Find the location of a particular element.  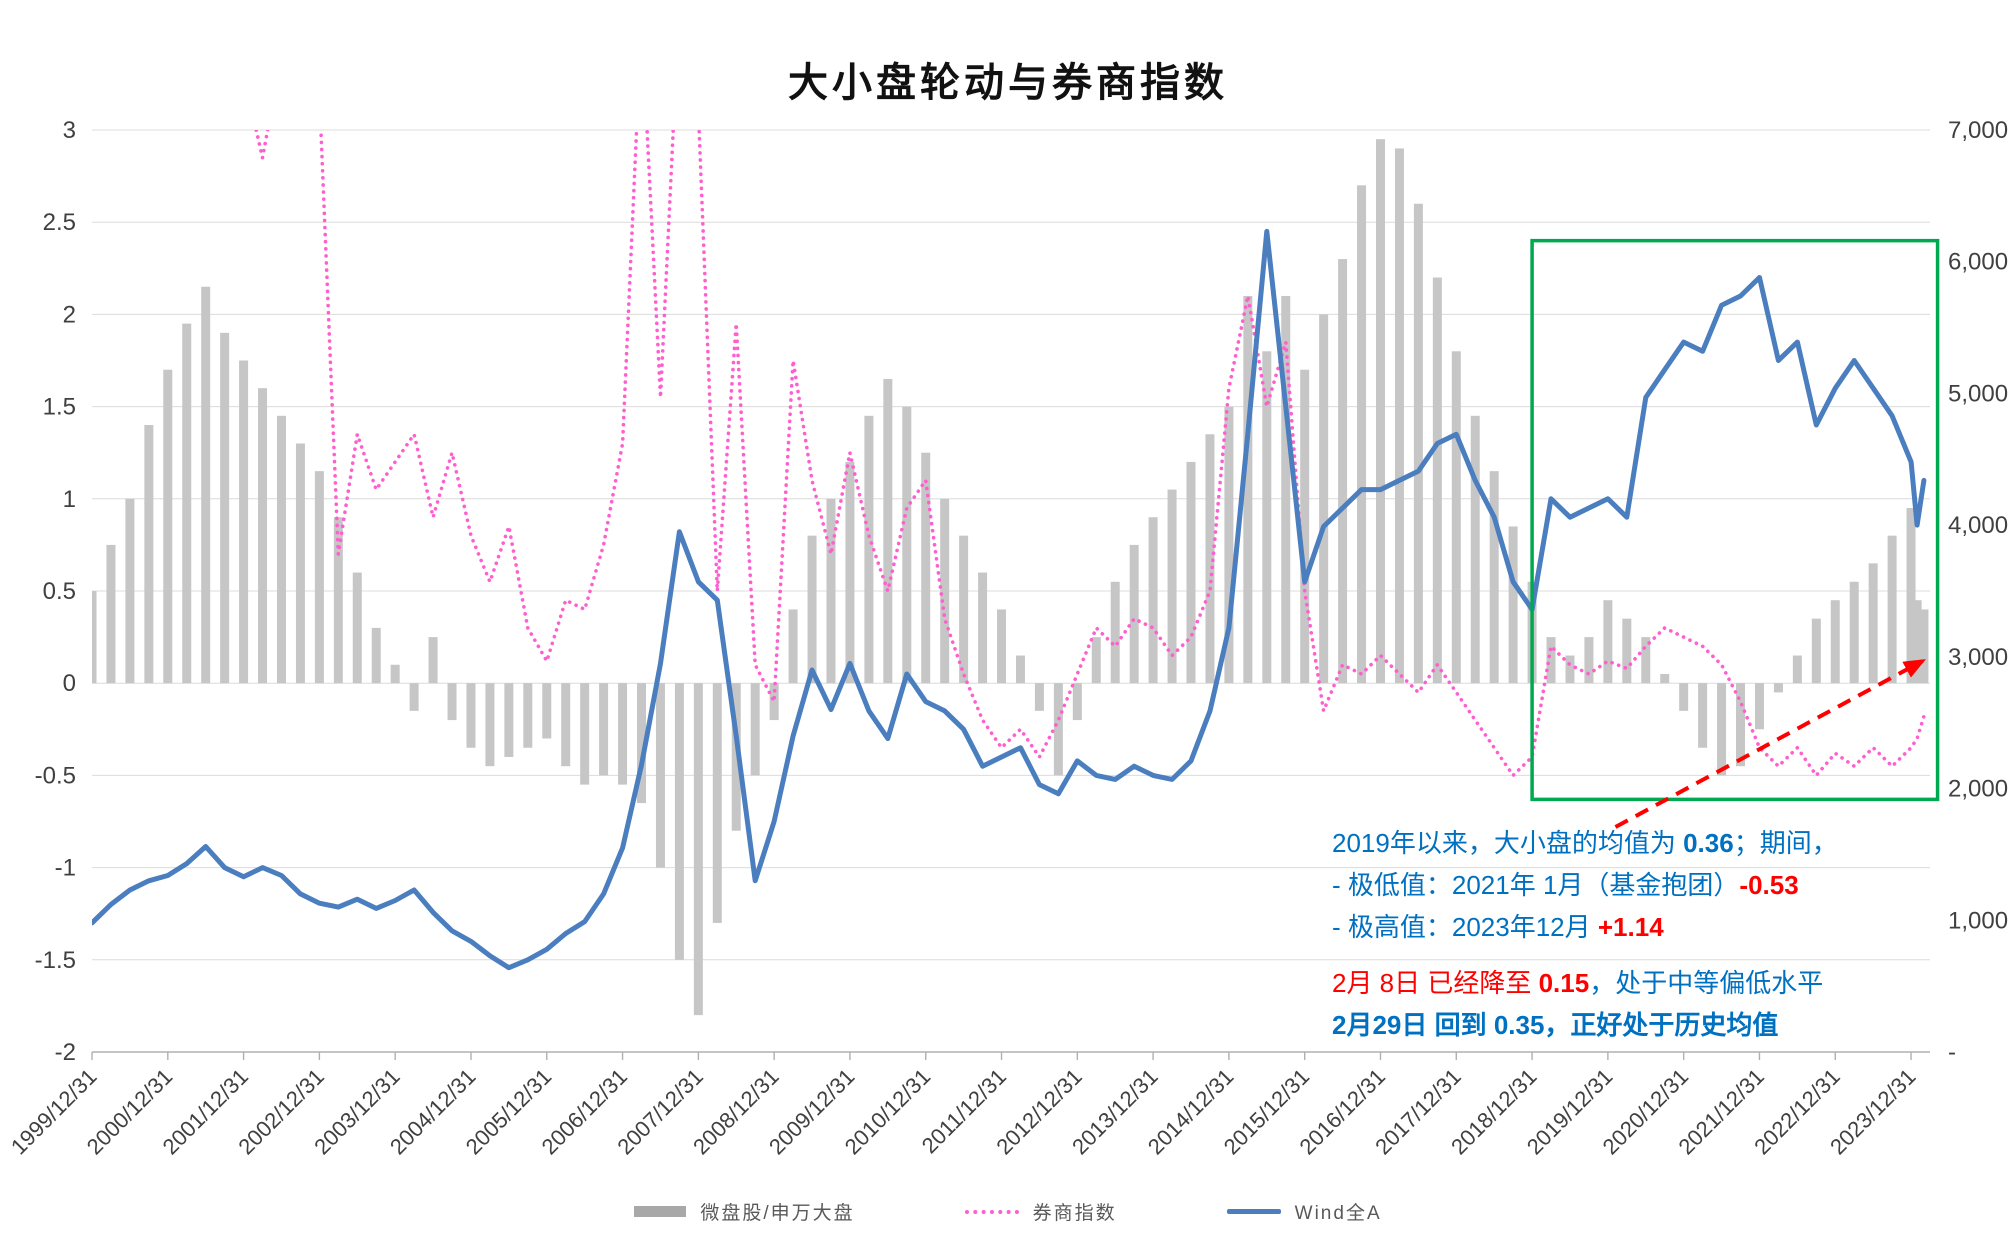

trend-arrow is located at coordinates (1770, 744).